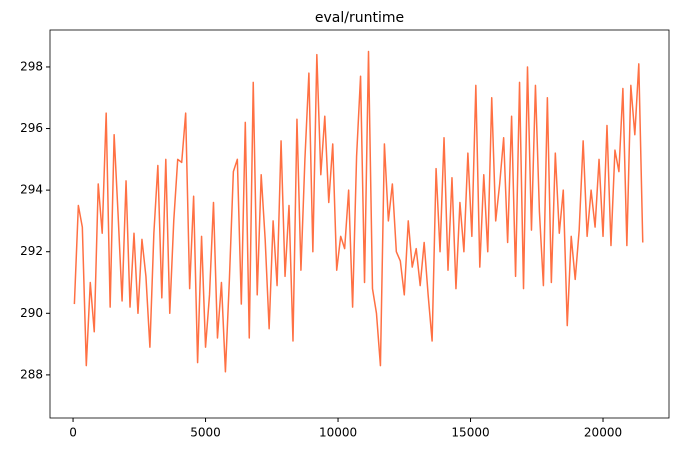 The image size is (676, 451). I want to click on y-tick-label: 292, so click(31, 251).